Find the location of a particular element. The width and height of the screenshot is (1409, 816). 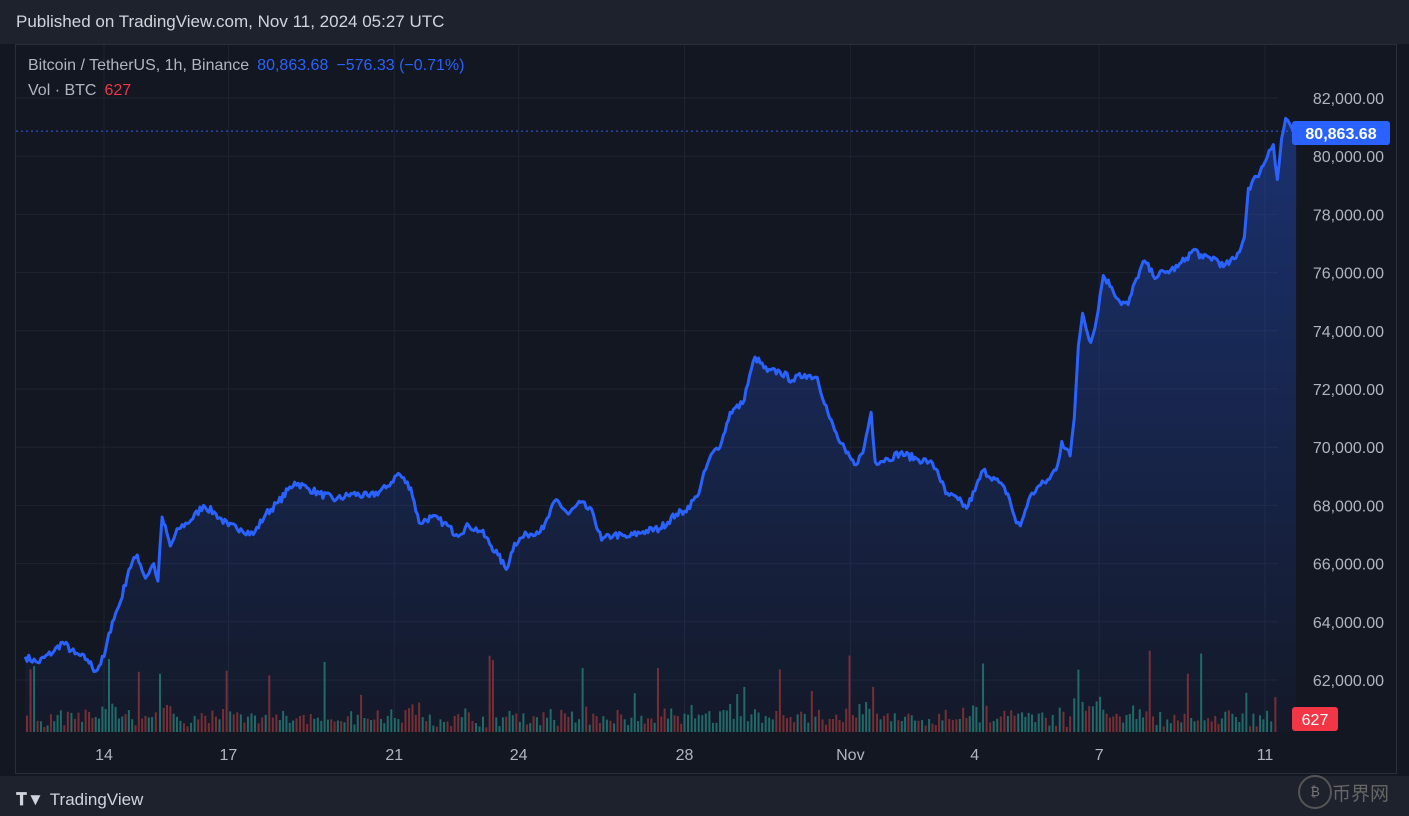

header-bar is located at coordinates (704, 22).